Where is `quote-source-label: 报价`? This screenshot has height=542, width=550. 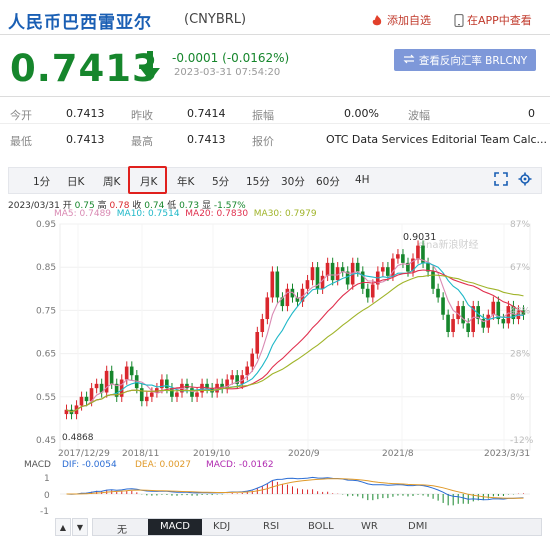 quote-source-label: 报价 is located at coordinates (263, 141).